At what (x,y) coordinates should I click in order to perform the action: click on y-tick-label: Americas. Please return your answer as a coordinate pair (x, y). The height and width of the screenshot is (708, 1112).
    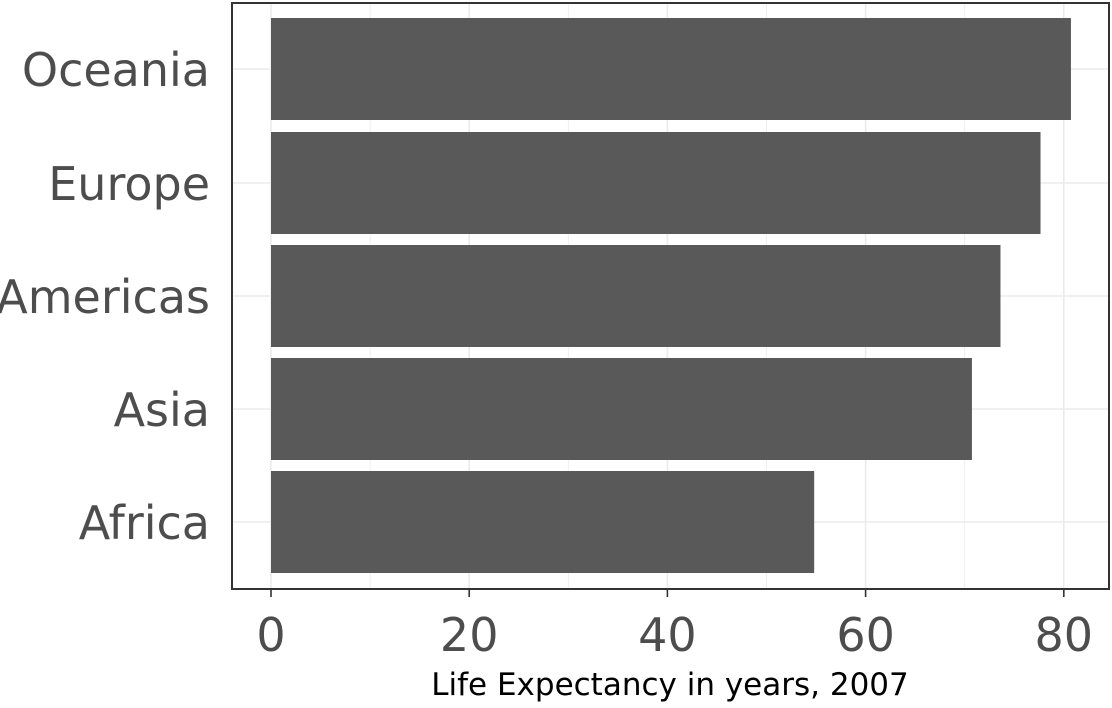
    Looking at the image, I should click on (105, 297).